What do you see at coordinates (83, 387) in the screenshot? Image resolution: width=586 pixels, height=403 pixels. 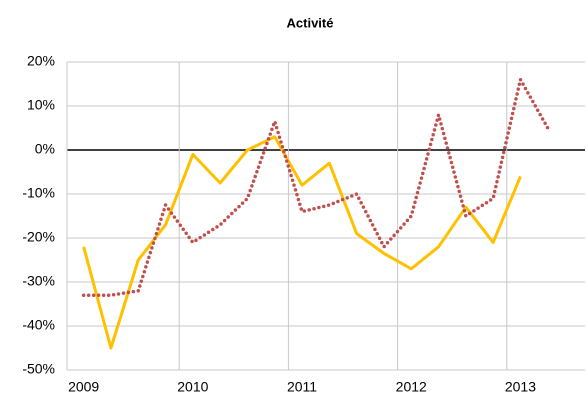 I see `x-tick-label: 2009` at bounding box center [83, 387].